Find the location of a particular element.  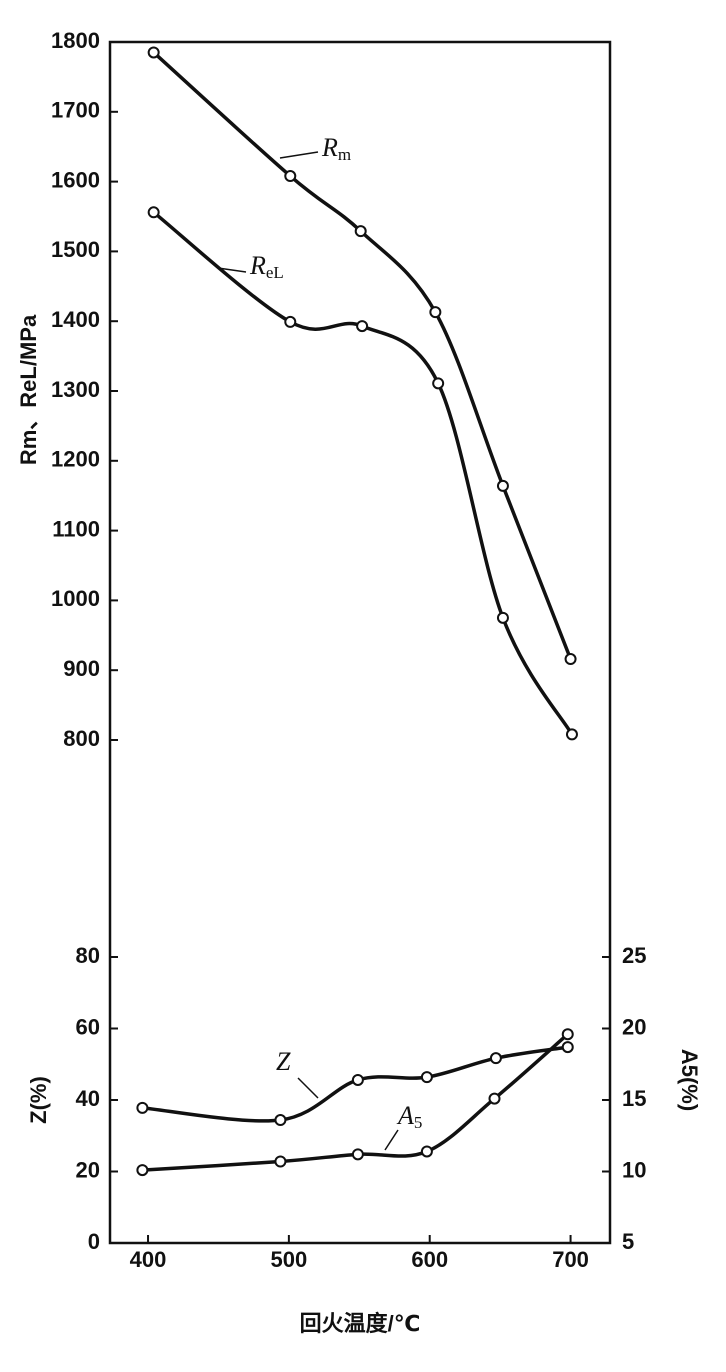

y-tick-label: 20 is located at coordinates (88, 1169).